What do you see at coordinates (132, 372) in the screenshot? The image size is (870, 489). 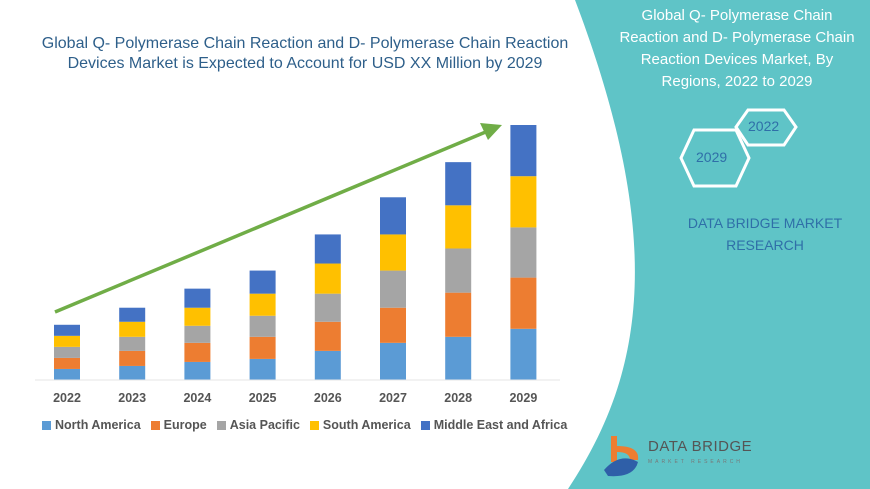 I see `bar-2023-north-america` at bounding box center [132, 372].